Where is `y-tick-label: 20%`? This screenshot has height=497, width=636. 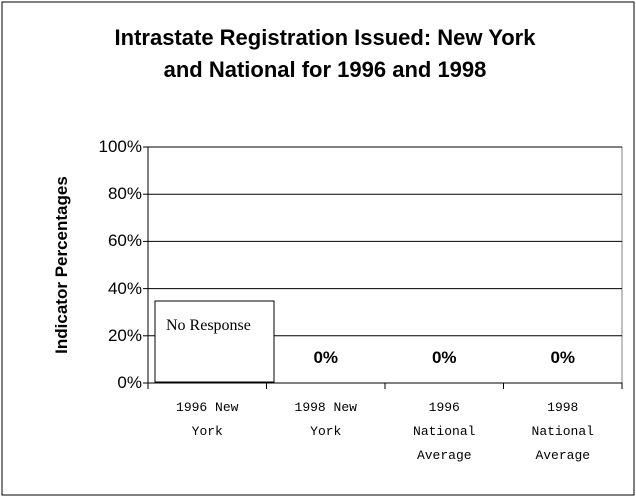
y-tick-label: 20% is located at coordinates (124, 335).